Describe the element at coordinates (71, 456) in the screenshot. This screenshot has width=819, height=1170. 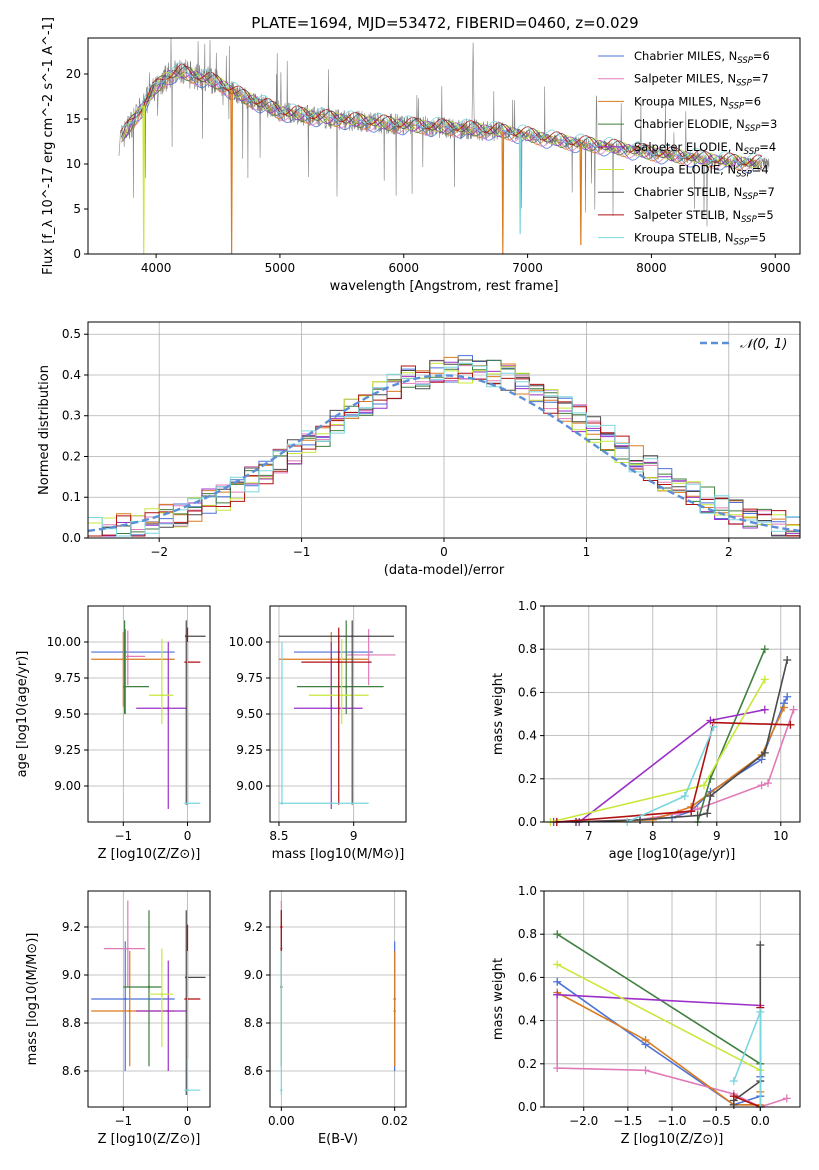
I see `y-tick-label: 0.2` at that location.